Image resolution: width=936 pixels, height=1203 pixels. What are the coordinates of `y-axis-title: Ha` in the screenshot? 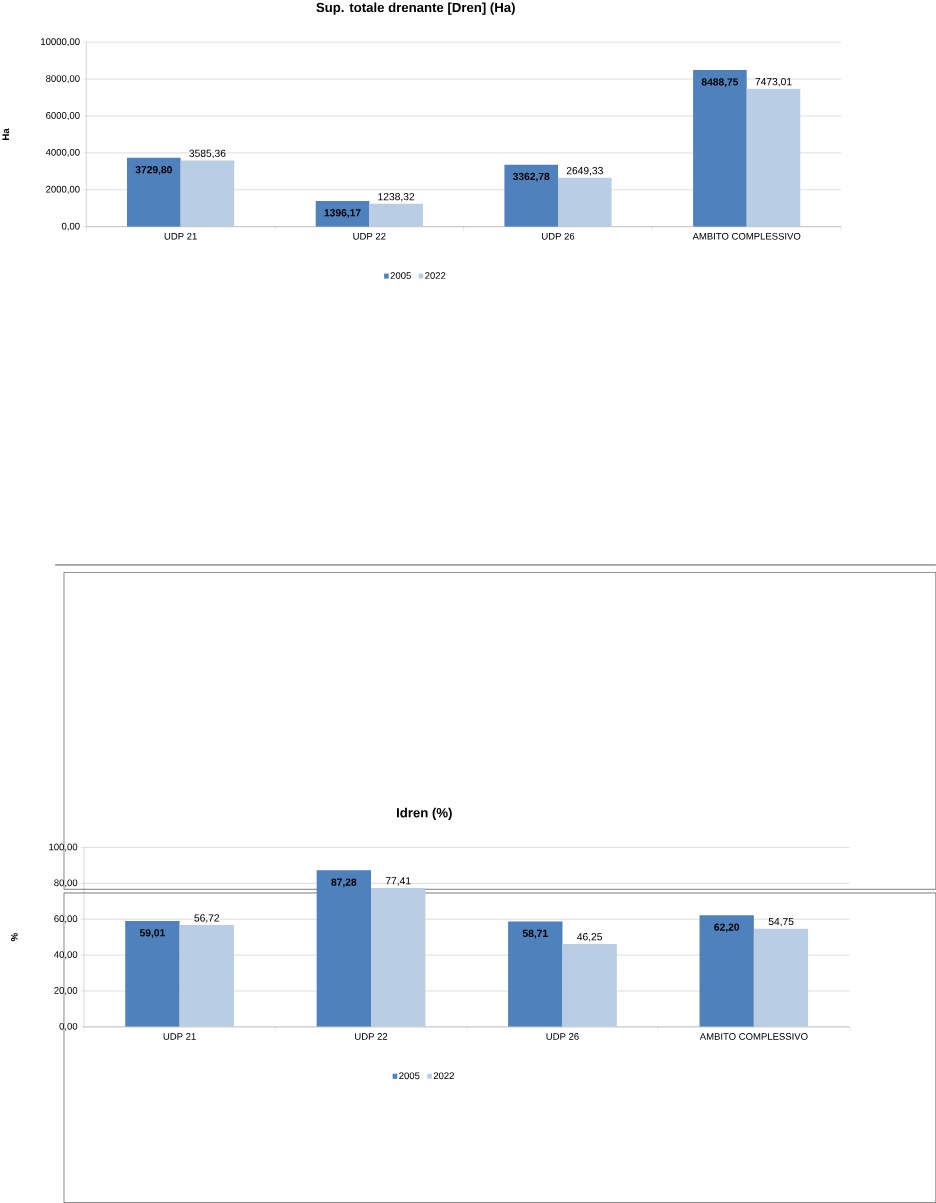 It's located at (5, 134).